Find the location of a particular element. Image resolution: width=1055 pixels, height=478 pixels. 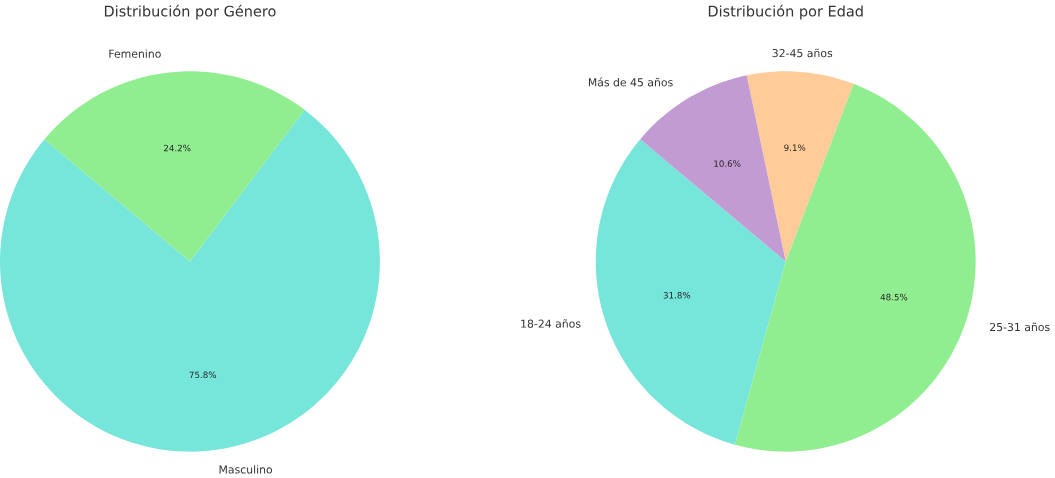

slice-label: 32-45 años is located at coordinates (802, 53).